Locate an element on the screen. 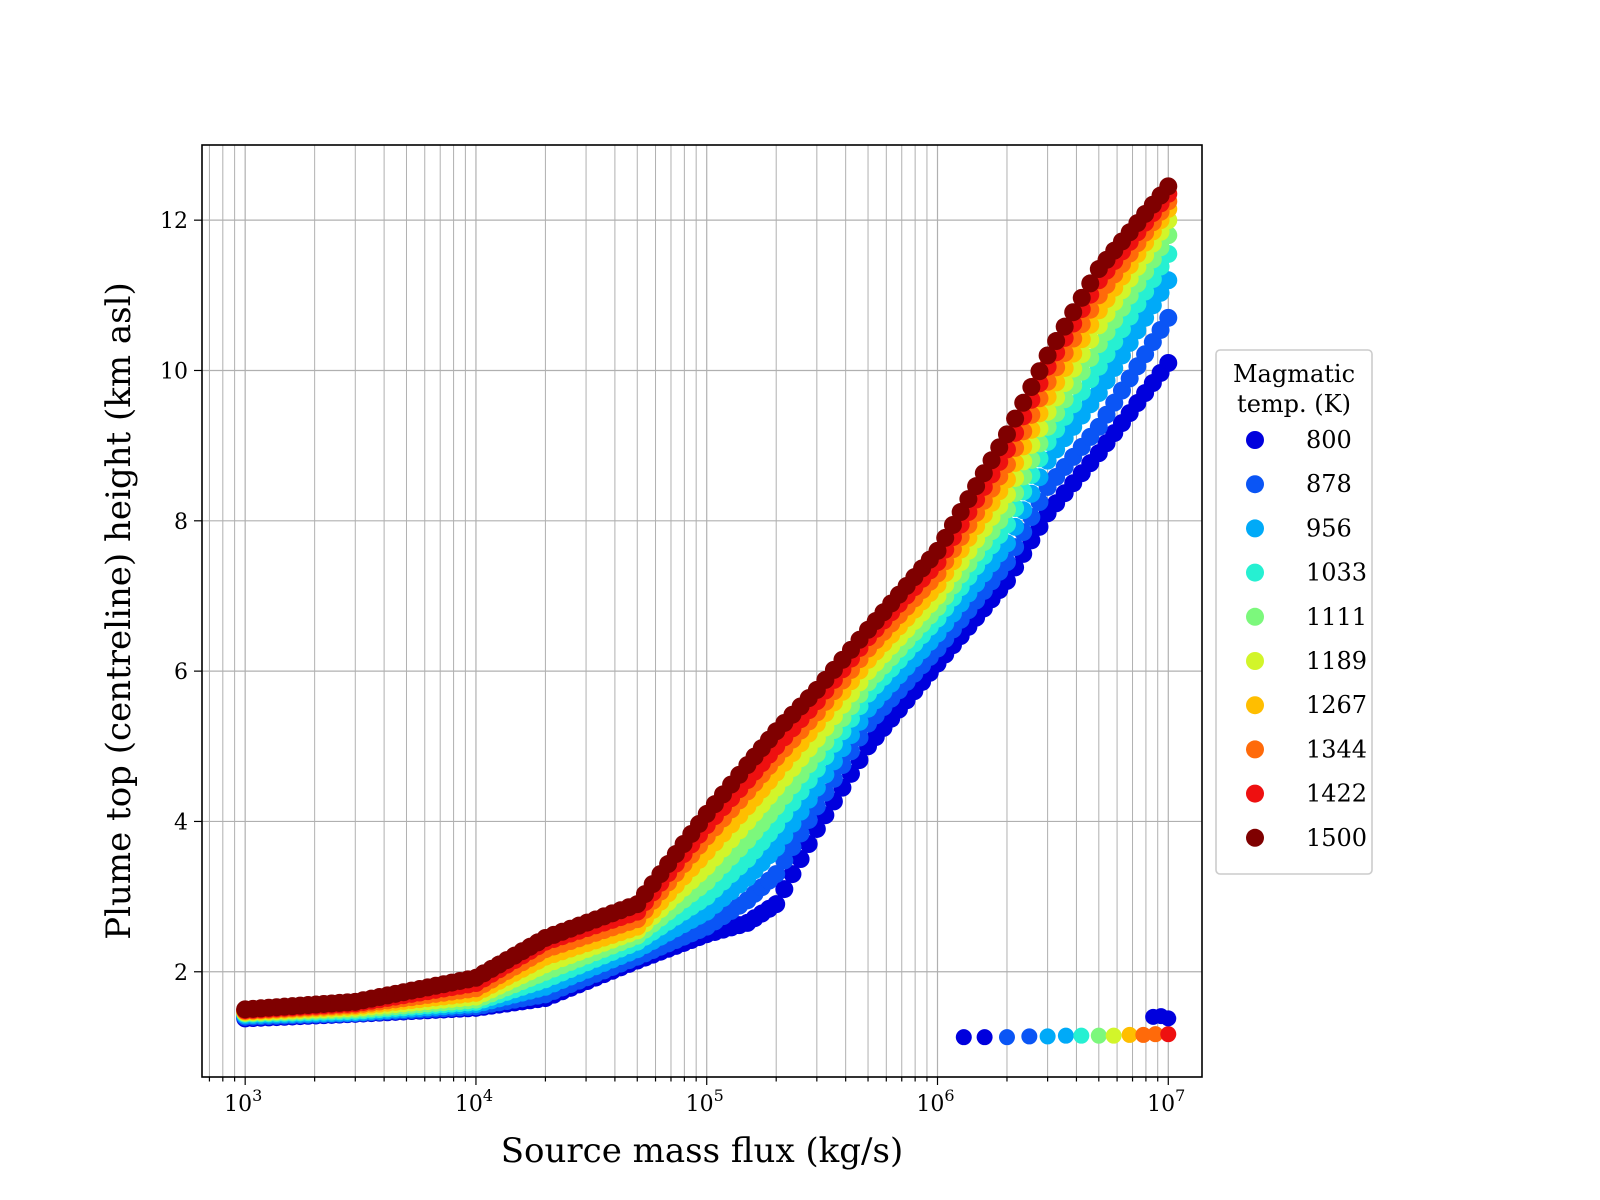 Image resolution: width=1600 pixels, height=1200 pixels. x-tick-exponent: 7 is located at coordinates (1180, 1095).